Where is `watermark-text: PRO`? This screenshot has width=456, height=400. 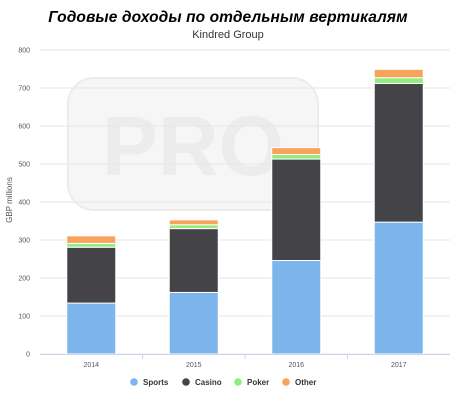
watermark-text: PRO is located at coordinates (193, 146).